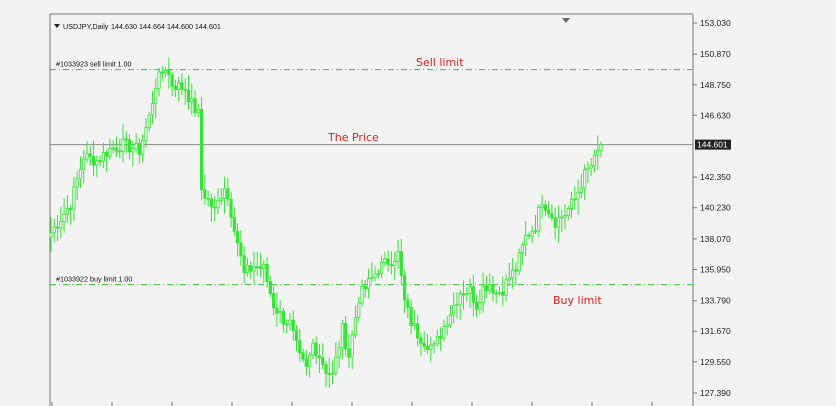 This screenshot has height=406, width=836. Describe the element at coordinates (94, 279) in the screenshot. I see `buy-limit-order-label: #1033922 buy limit 1.00` at that location.